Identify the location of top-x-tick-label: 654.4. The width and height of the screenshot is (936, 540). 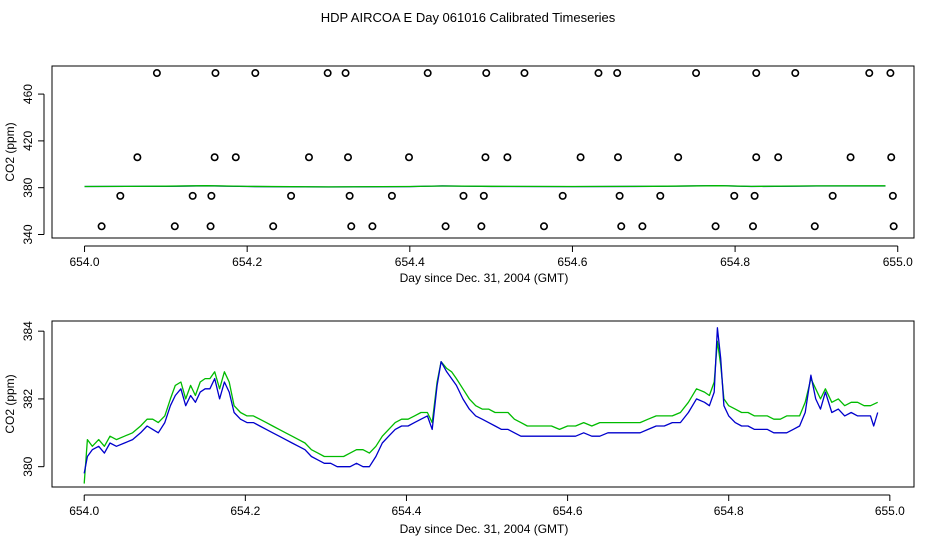
(410, 262).